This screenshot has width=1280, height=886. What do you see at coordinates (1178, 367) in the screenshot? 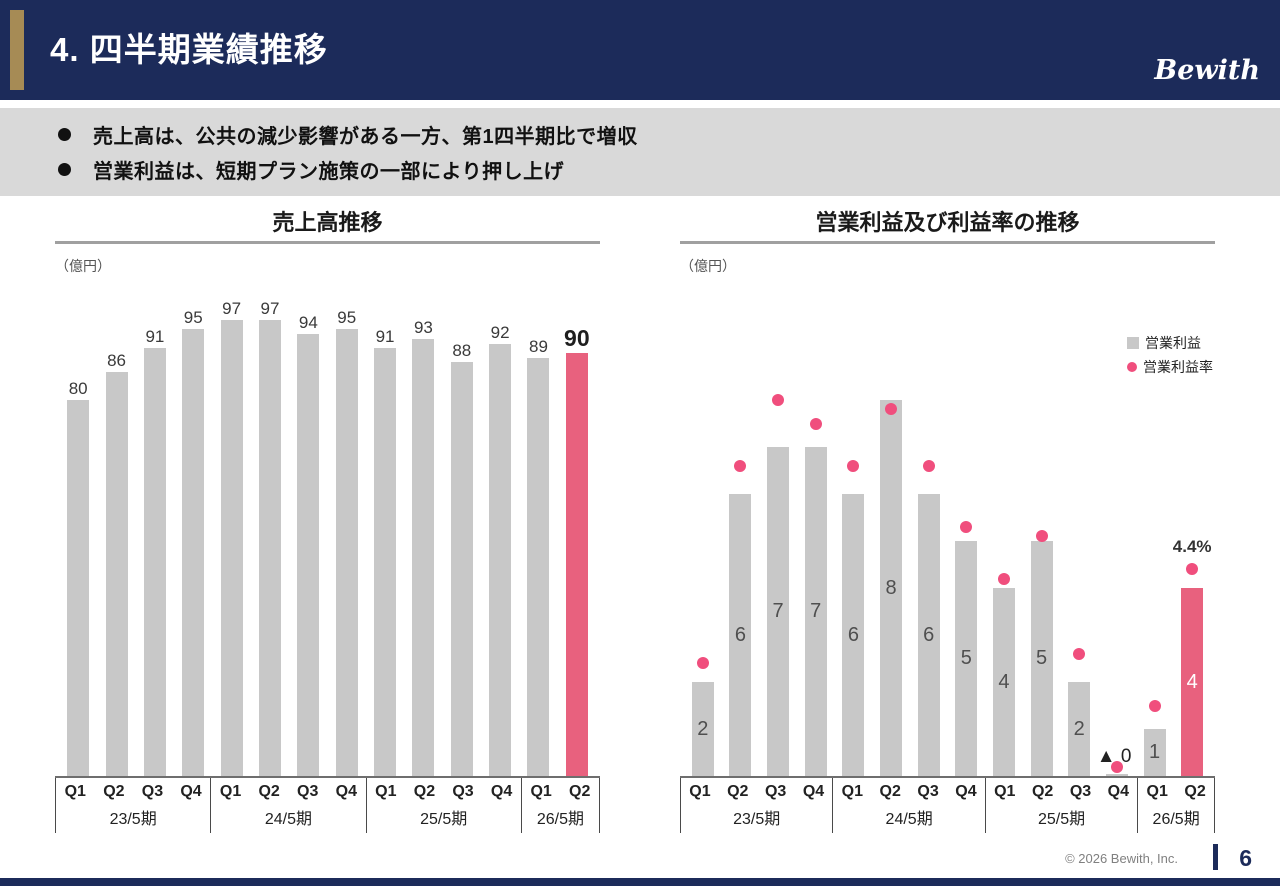
I see `legend-label: 営業利益率` at bounding box center [1178, 367].